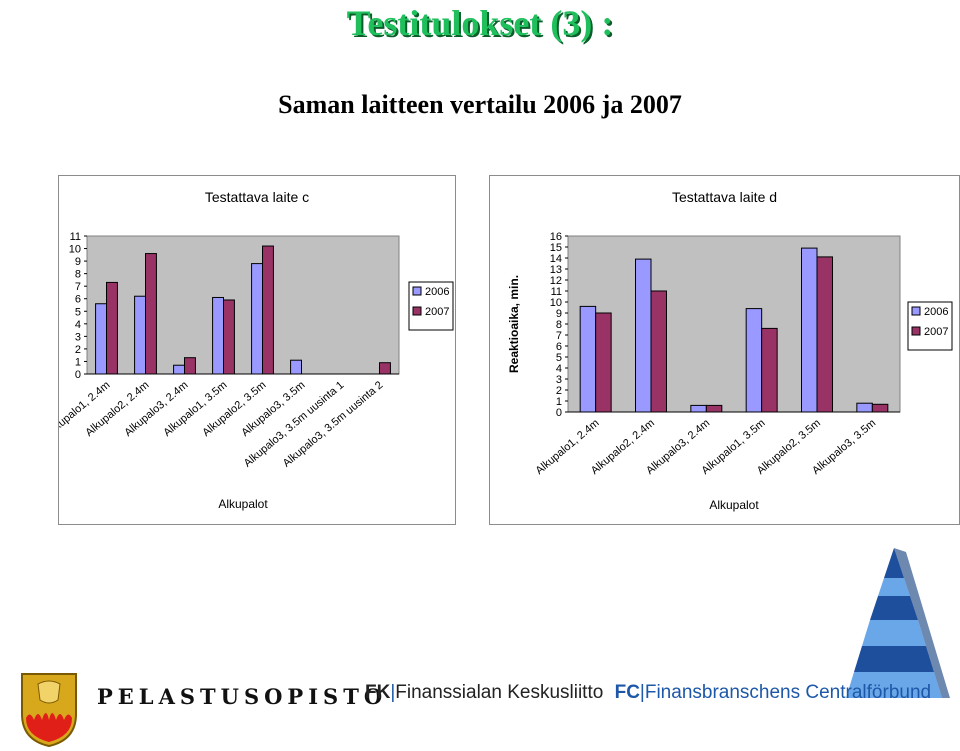 The height and width of the screenshot is (751, 960). I want to click on y-tick-label: 13, so click(556, 270).